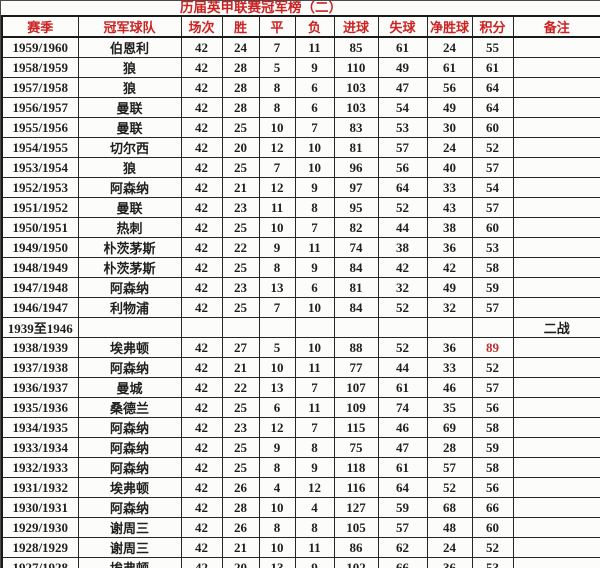 This screenshot has width=600, height=568. What do you see at coordinates (129, 47) in the screenshot?
I see `cell: 伯恩利` at bounding box center [129, 47].